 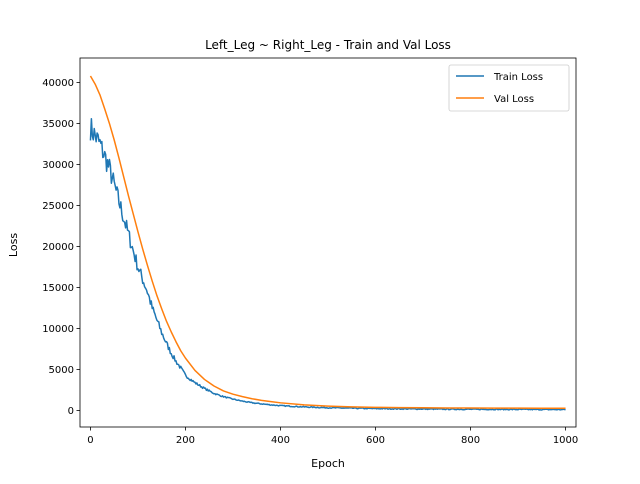 What do you see at coordinates (514, 99) in the screenshot?
I see `legend-entry: Val Loss` at bounding box center [514, 99].